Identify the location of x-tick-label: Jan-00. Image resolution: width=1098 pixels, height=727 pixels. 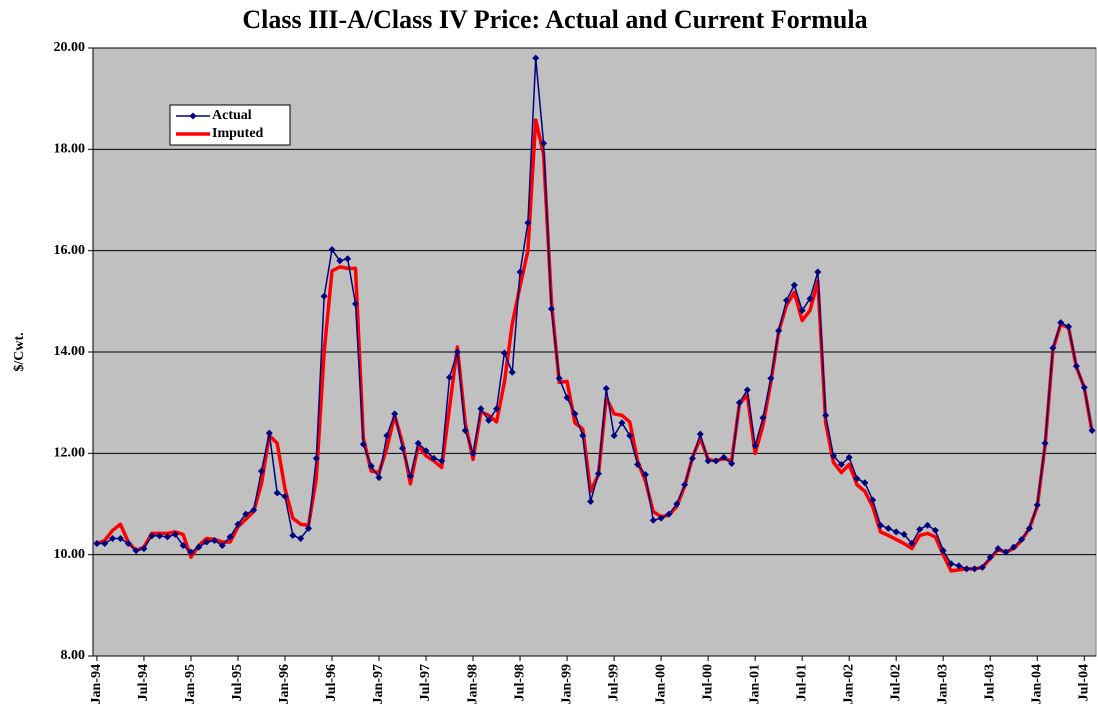
(660, 684).